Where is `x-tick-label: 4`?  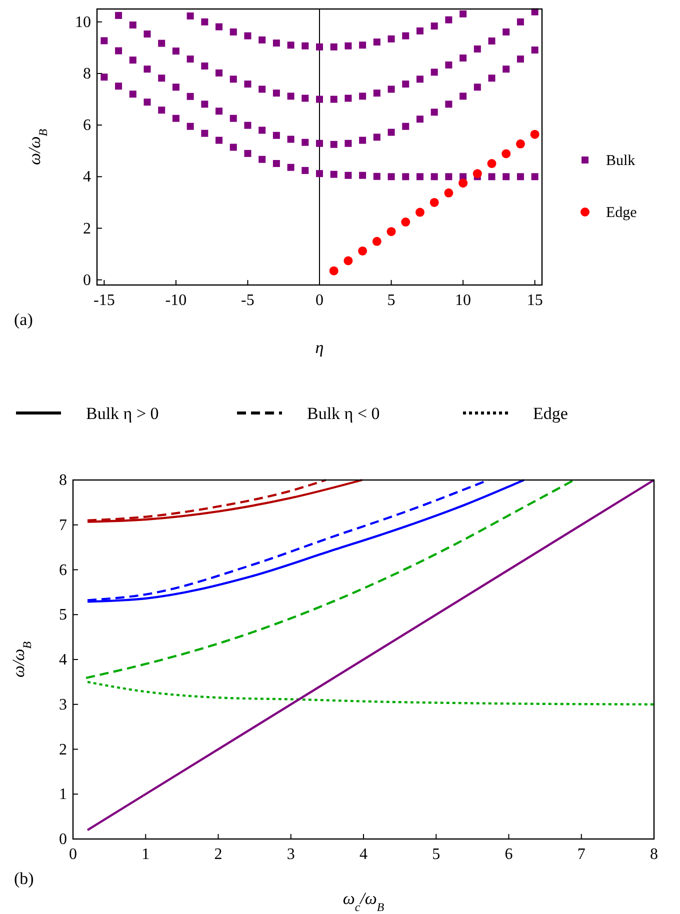 x-tick-label: 4 is located at coordinates (364, 854).